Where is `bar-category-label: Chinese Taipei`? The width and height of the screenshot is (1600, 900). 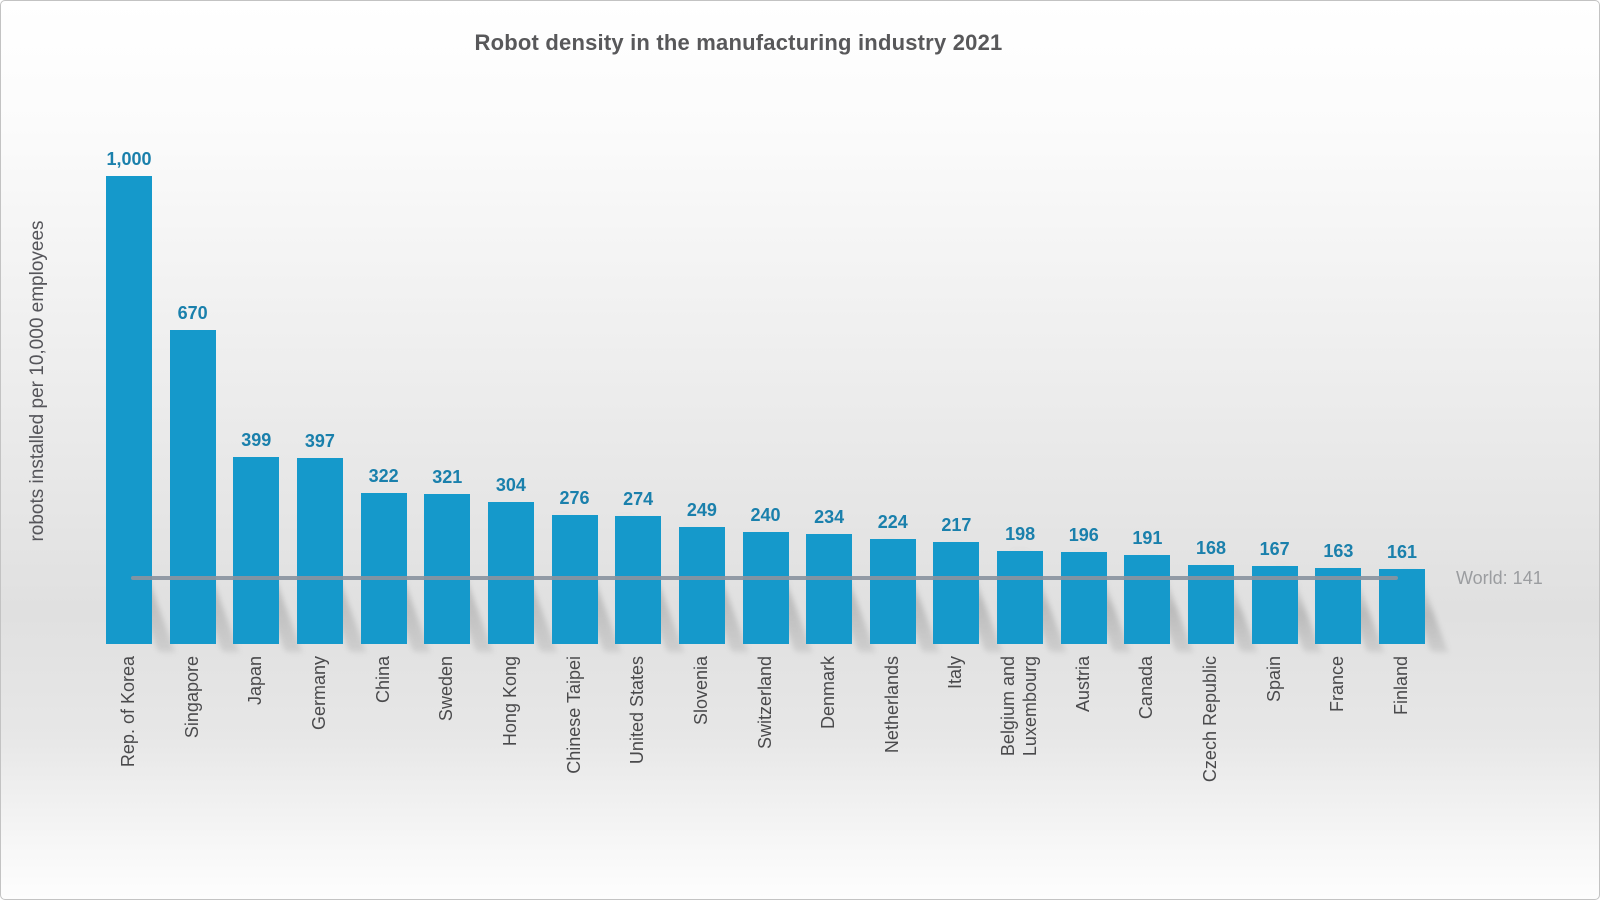
bar-category-label: Chinese Taipei is located at coordinates (573, 715).